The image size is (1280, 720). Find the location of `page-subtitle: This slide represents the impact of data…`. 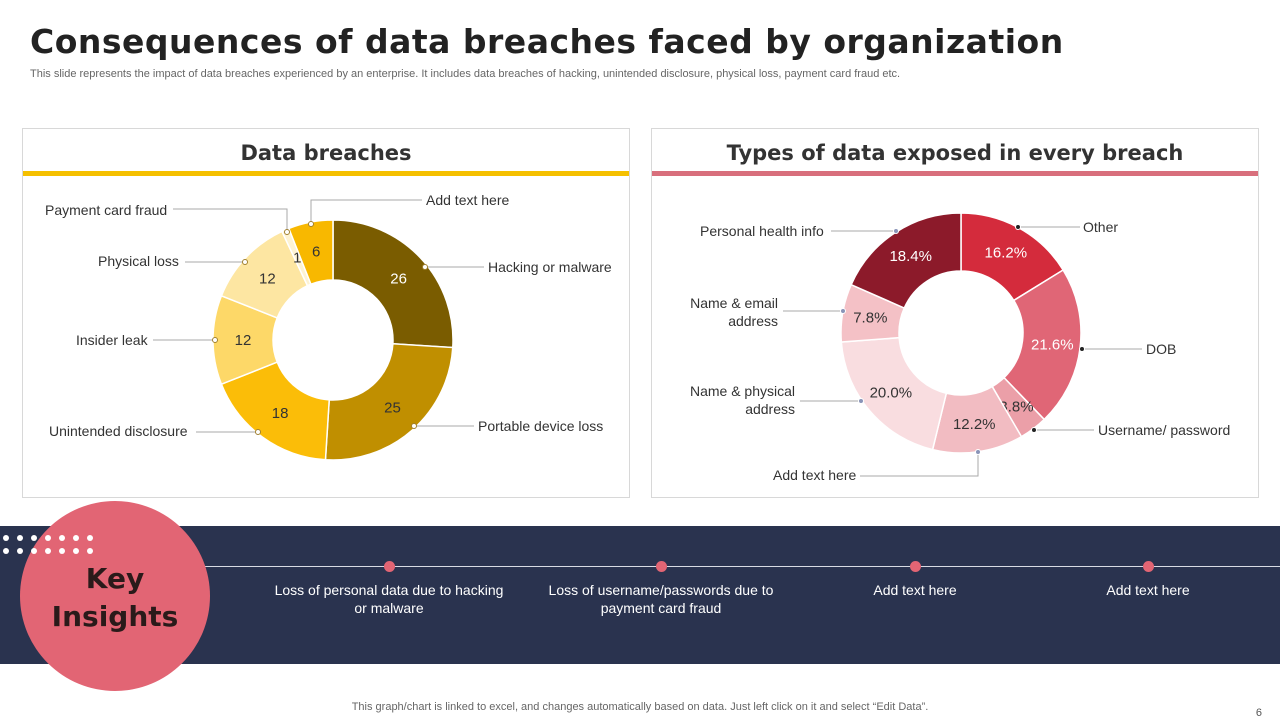

page-subtitle: This slide represents the impact of data… is located at coordinates (465, 74).